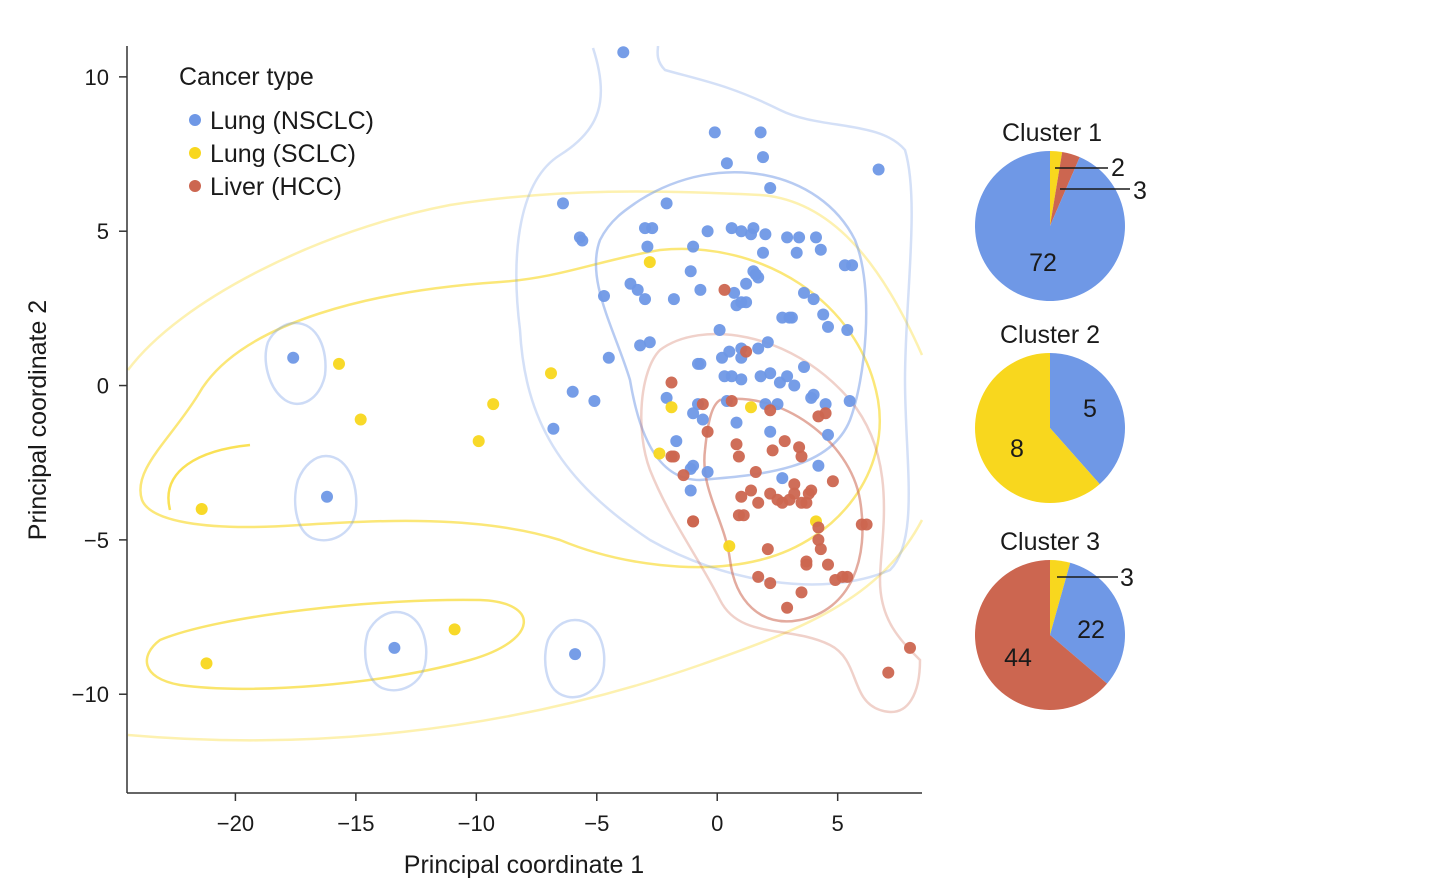 This screenshot has height=881, width=1448. What do you see at coordinates (355, 823) in the screenshot?
I see `x-tick-label: −15` at bounding box center [355, 823].